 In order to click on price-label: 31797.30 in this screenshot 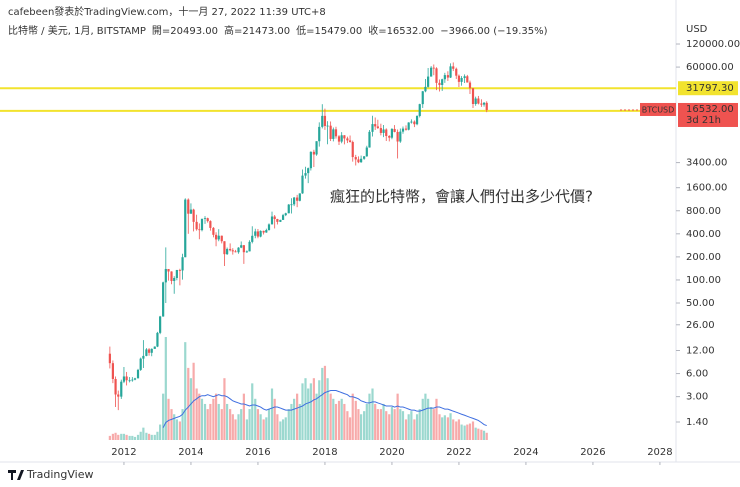, I will do `click(710, 88)`.